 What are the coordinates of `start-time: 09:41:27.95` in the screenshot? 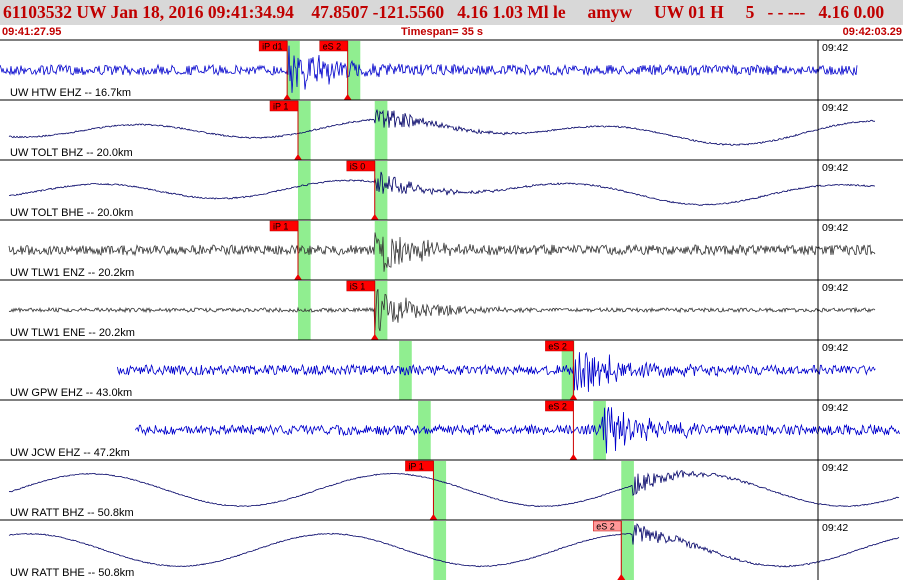 It's located at (32, 32).